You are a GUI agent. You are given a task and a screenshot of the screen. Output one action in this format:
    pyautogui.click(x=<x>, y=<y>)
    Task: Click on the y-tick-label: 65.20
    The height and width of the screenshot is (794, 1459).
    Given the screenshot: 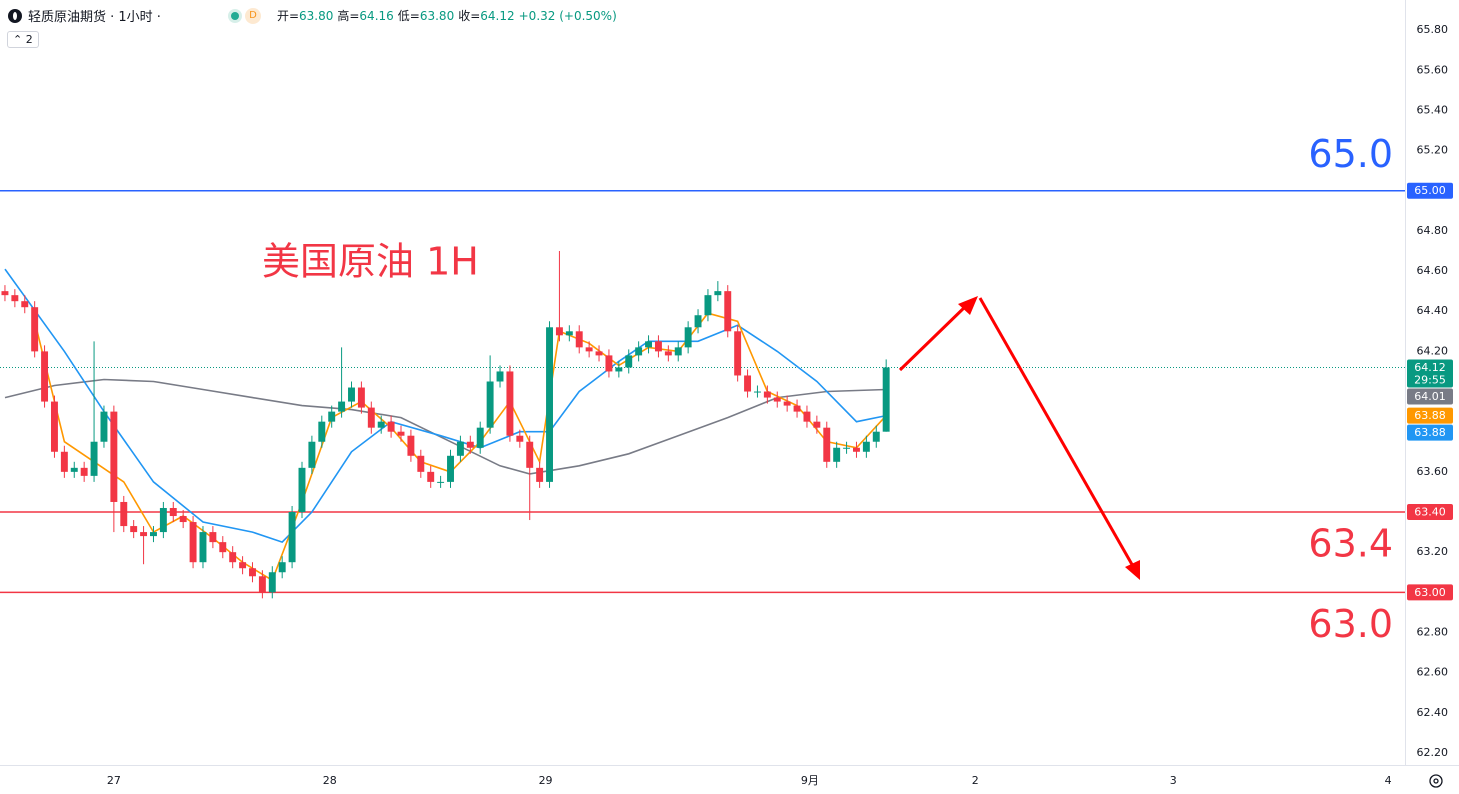 What is the action you would take?
    pyautogui.click(x=1433, y=150)
    